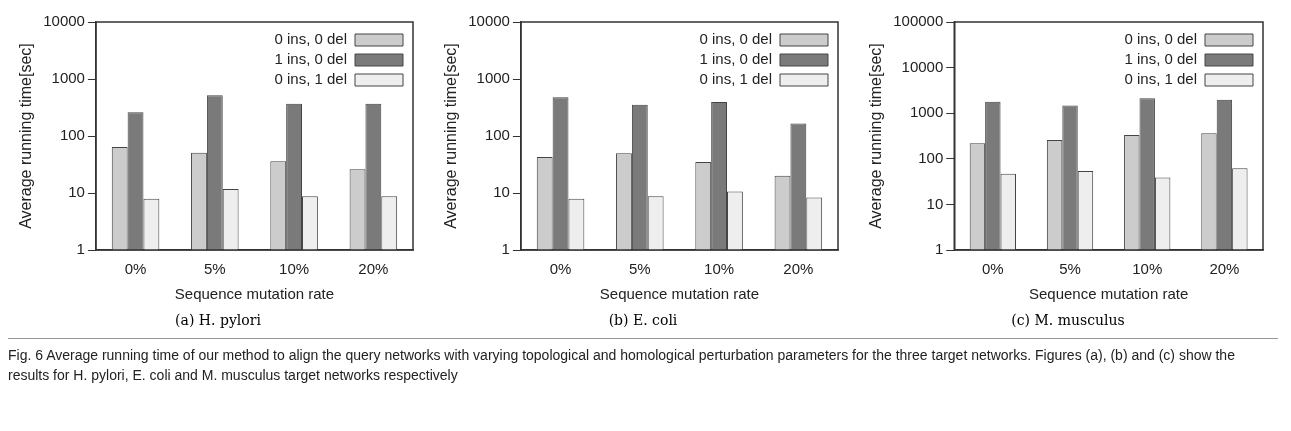 This screenshot has height=431, width=1291. What do you see at coordinates (918, 21) in the screenshot?
I see `y-tick-label: 100000` at bounding box center [918, 21].